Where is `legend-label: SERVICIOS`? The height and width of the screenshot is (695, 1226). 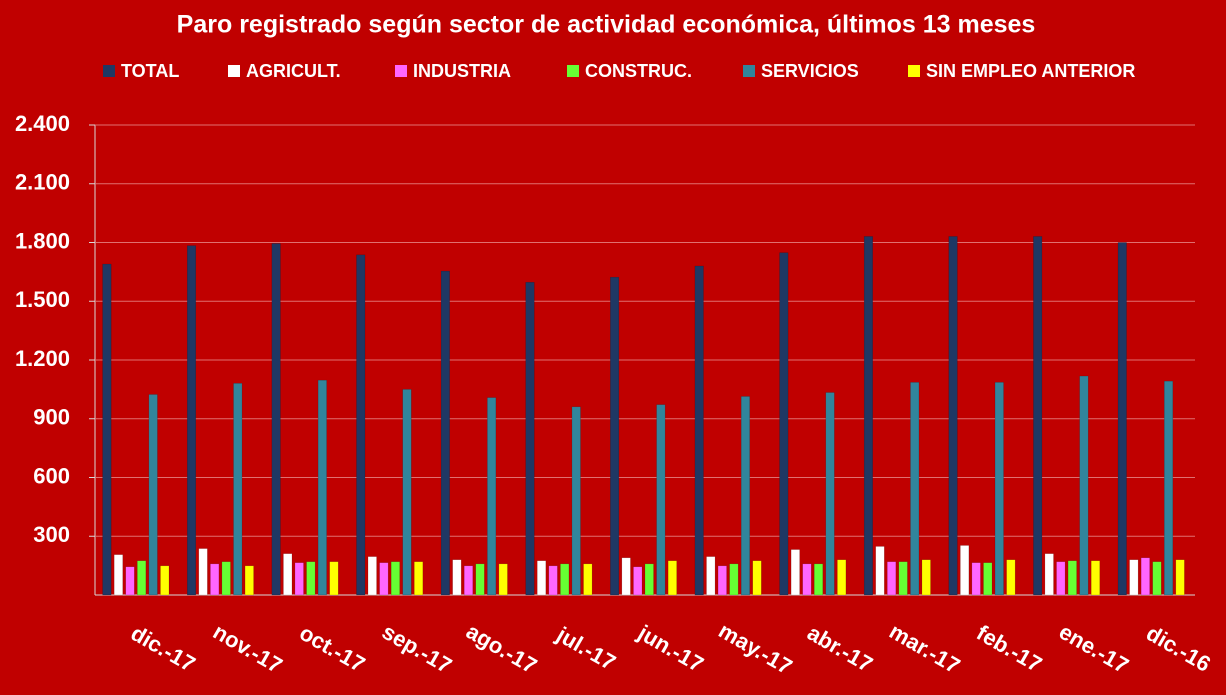
legend-label: SERVICIOS is located at coordinates (810, 71).